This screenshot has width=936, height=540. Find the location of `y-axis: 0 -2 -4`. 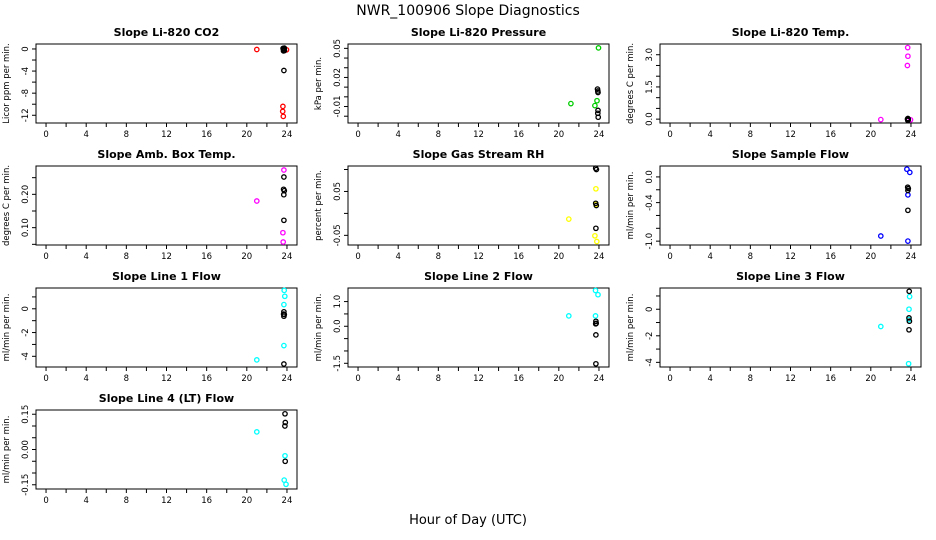

y-axis: 0 -2 -4 is located at coordinates (28, 328).